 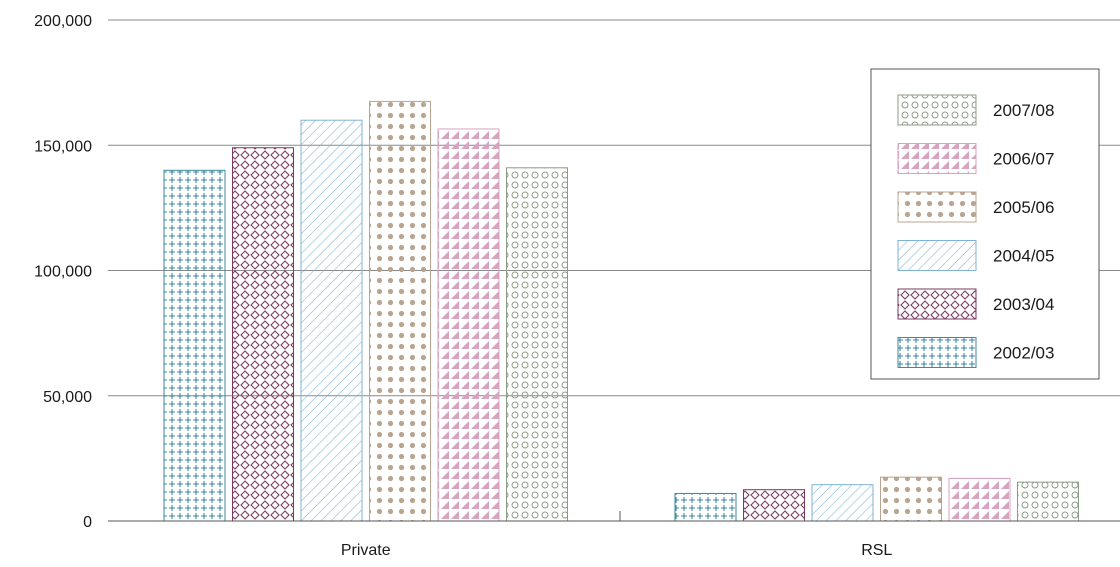 I want to click on legend-item-2004-05: 2004/05, so click(x=975, y=255).